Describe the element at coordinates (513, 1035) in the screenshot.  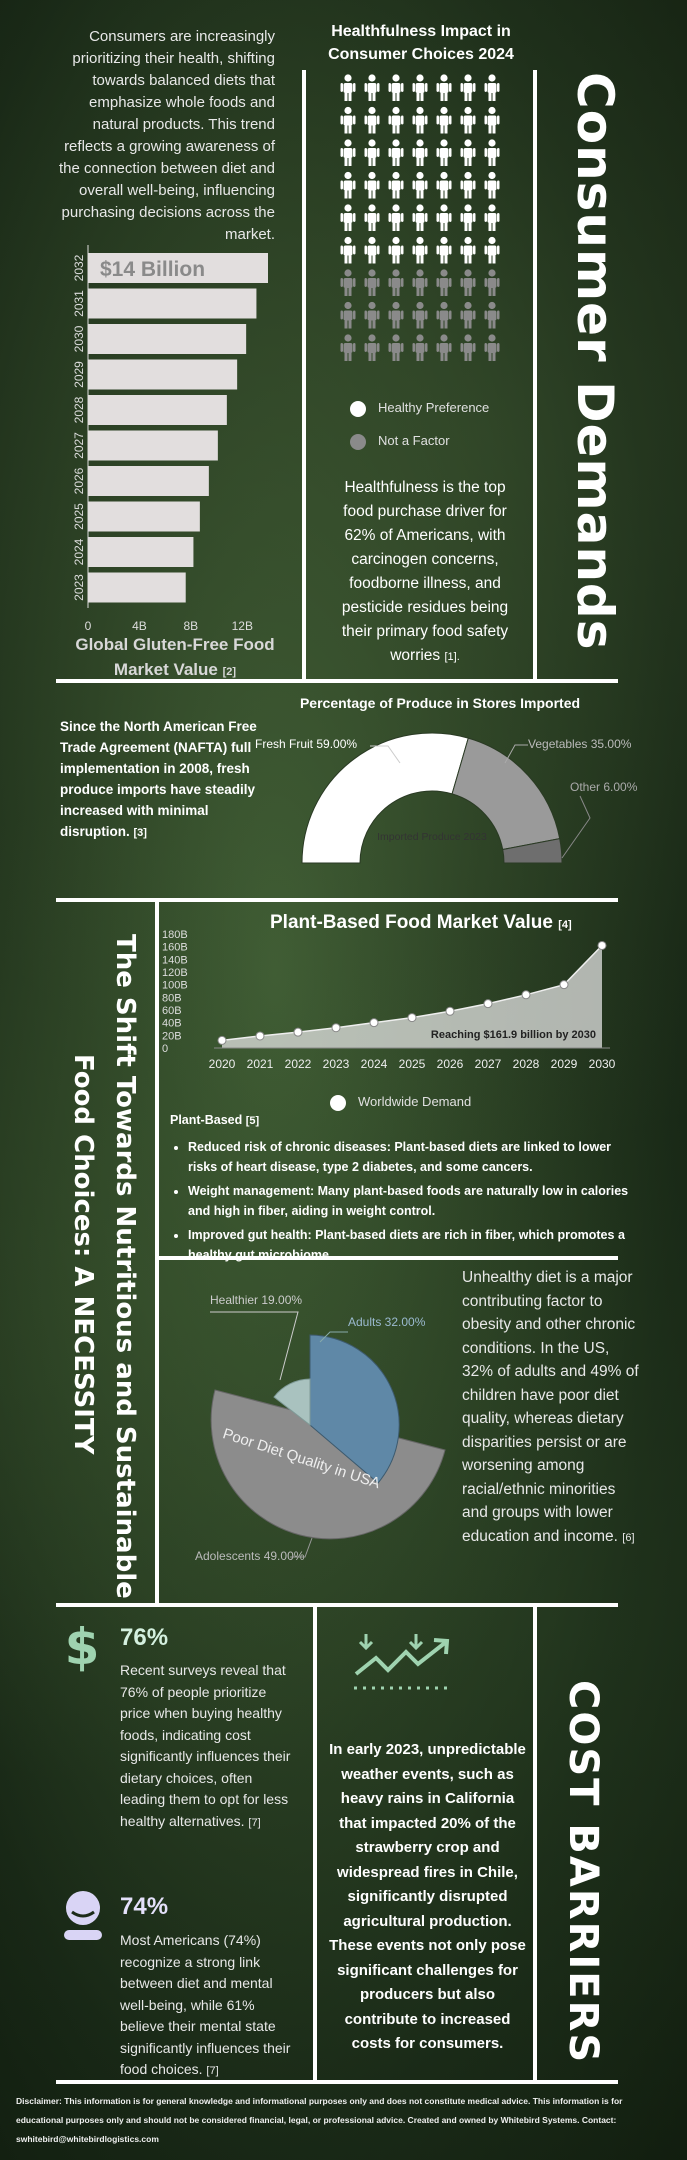
I see `plant-annotation: Reaching $161.9 billion by 2030` at that location.